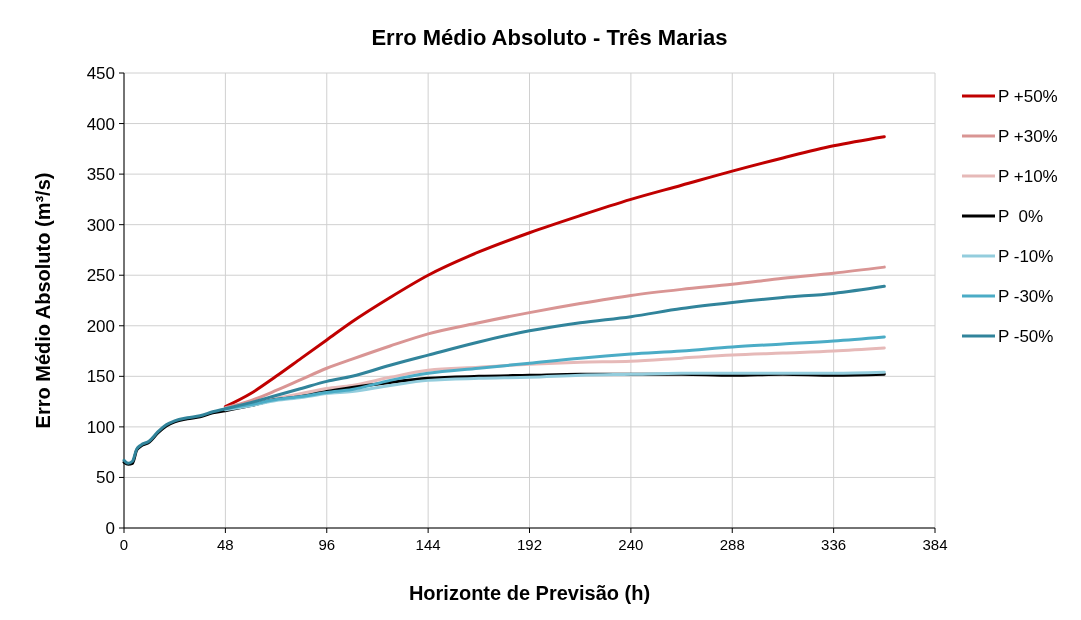 This screenshot has height=620, width=1081. I want to click on x-tick-label: 240, so click(631, 544).